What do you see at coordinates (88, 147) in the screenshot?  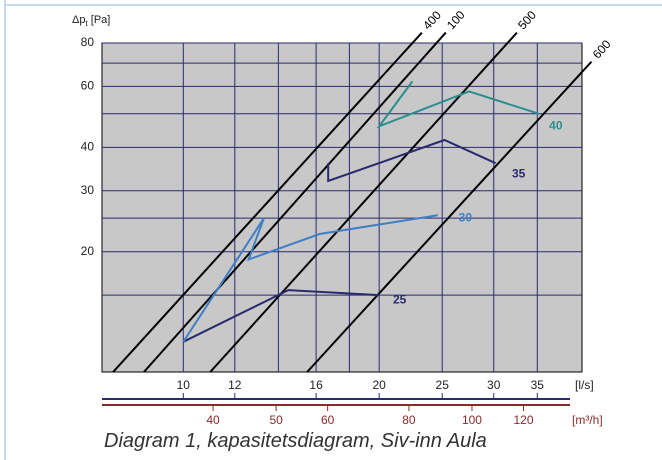 I see `y-tick-label: 40` at bounding box center [88, 147].